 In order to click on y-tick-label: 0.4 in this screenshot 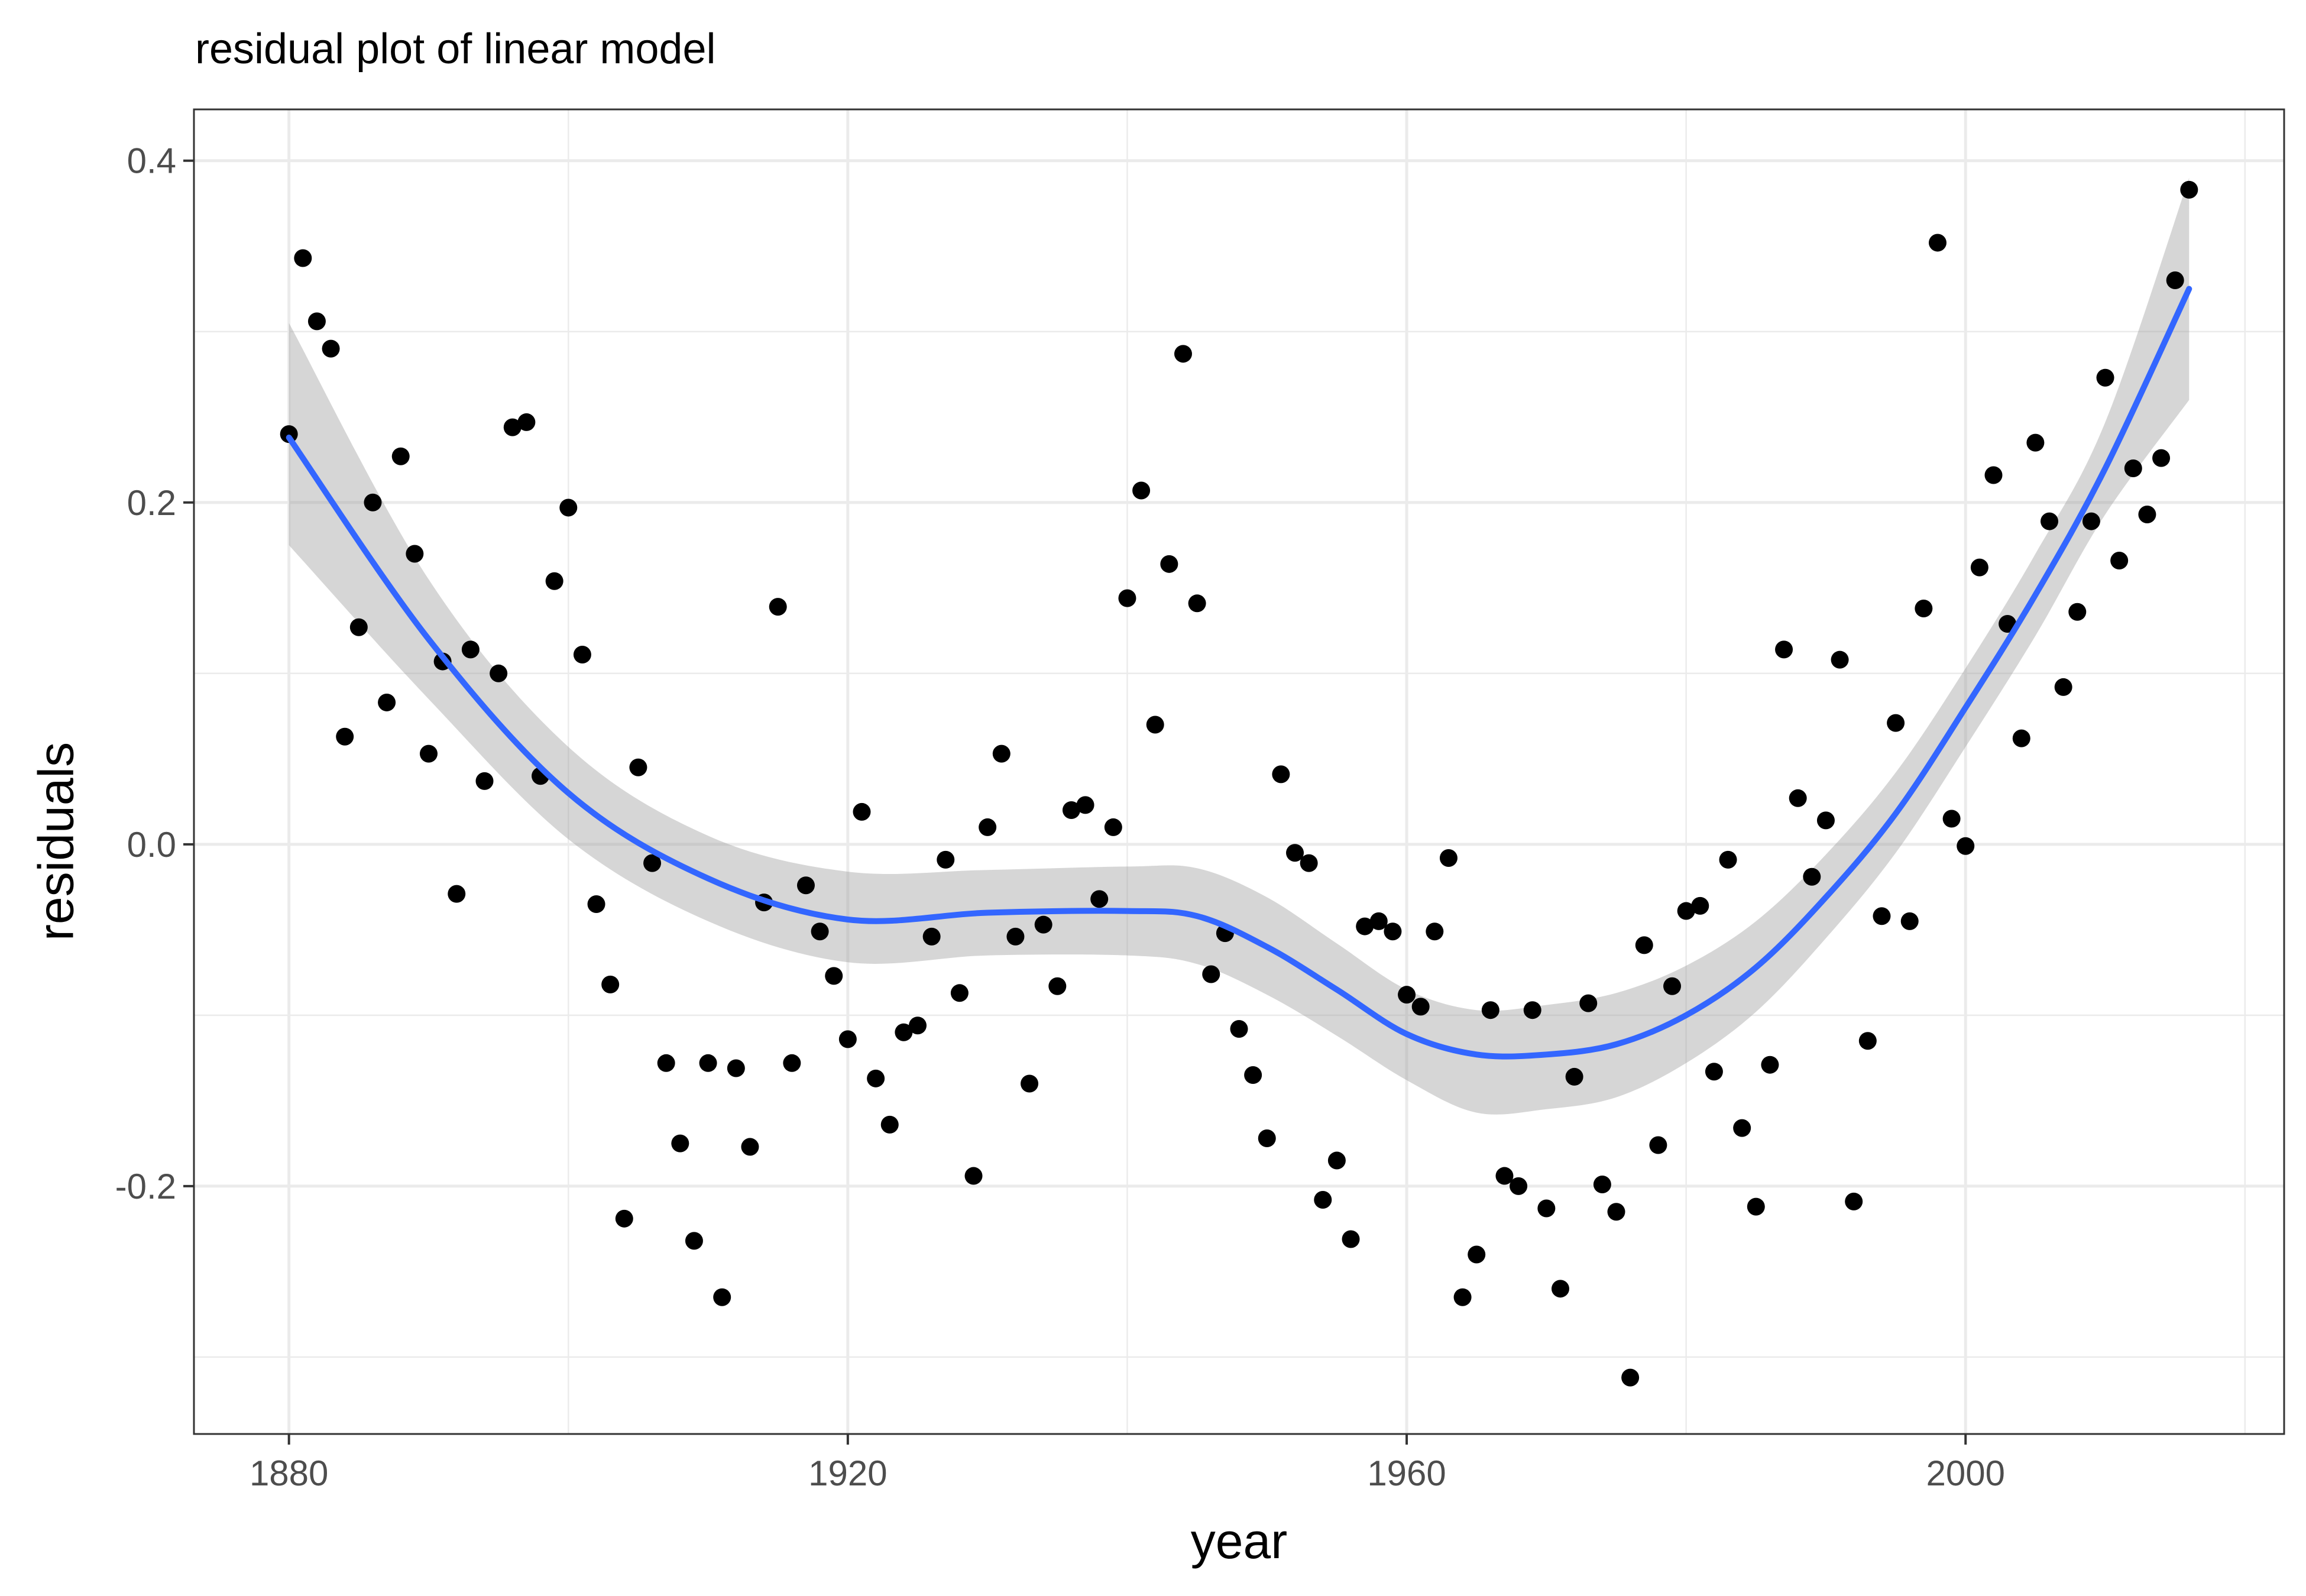, I will do `click(151, 161)`.